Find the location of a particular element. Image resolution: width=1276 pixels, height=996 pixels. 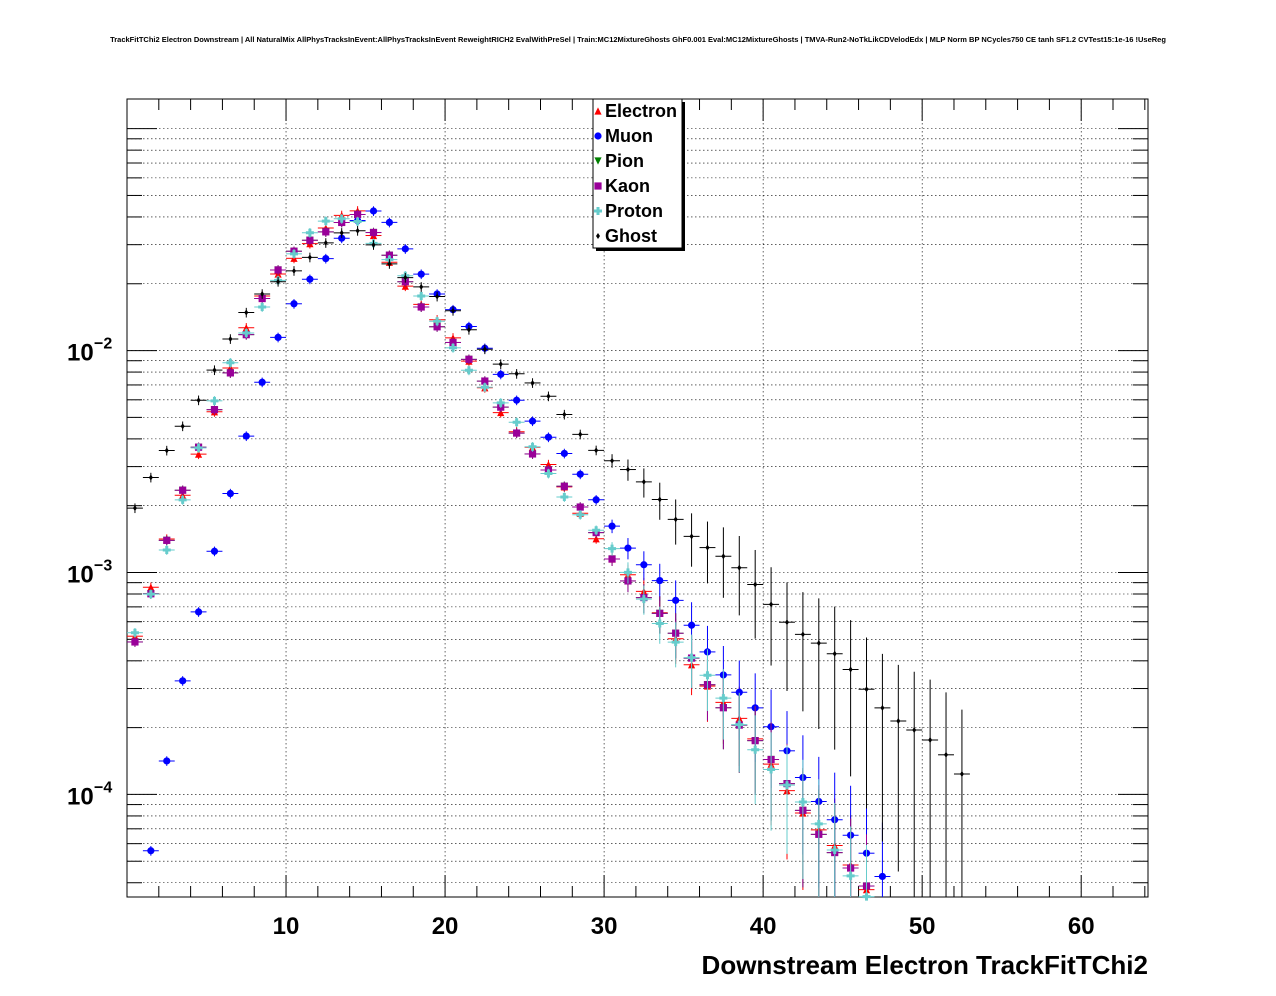

x-tick-label: 60 is located at coordinates (1081, 926).